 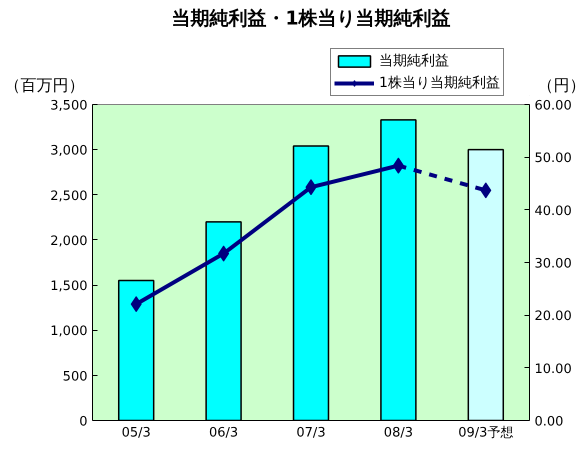 What do you see at coordinates (311, 19) in the screenshot?
I see `chart-title: 当期純利益・1株当り当期純利益` at bounding box center [311, 19].